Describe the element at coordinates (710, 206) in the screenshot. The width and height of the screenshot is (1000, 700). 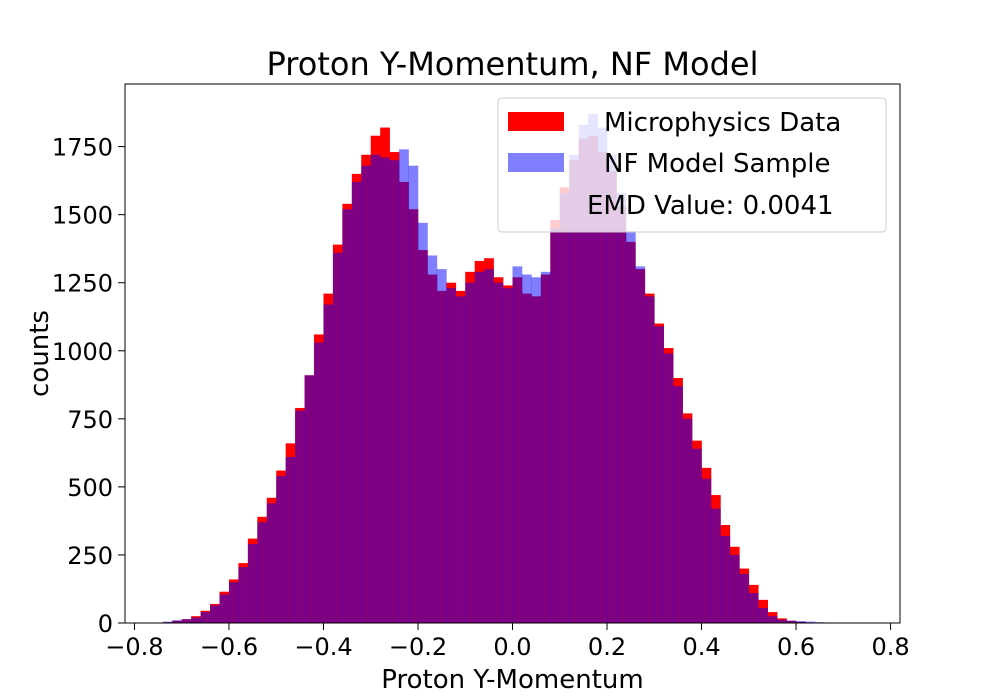
I see `legend-emd-annotation: EMD Value: 0.0041` at that location.